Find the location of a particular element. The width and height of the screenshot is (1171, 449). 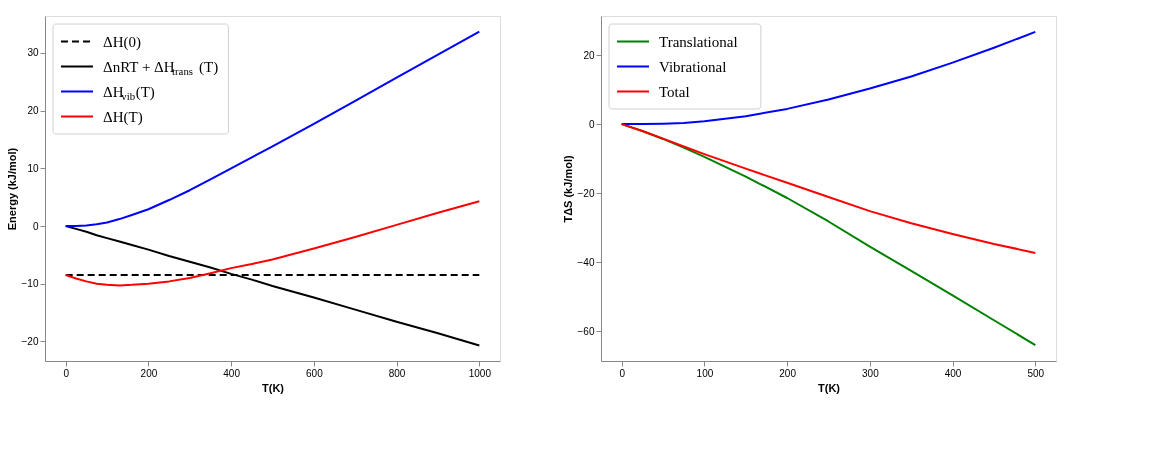

y-tick-label: −60 is located at coordinates (586, 331).